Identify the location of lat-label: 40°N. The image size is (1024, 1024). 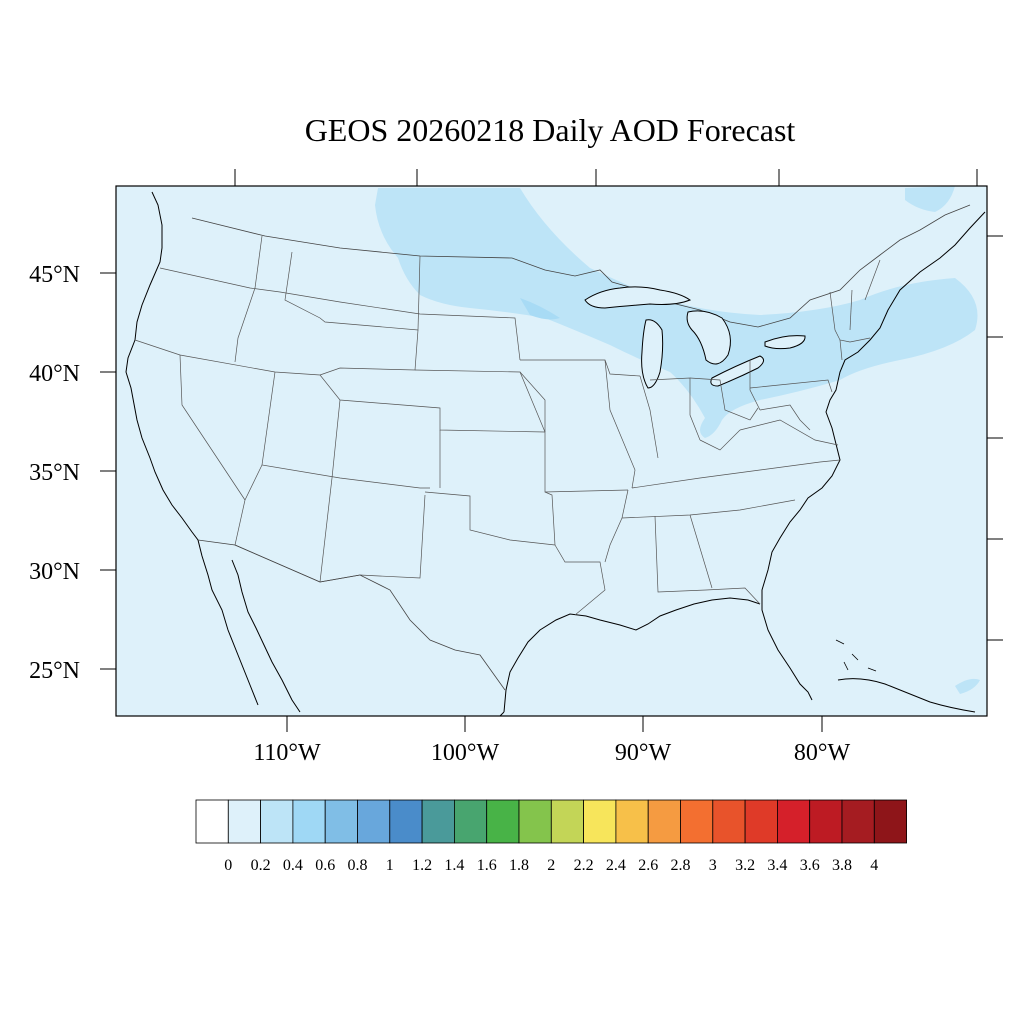
(54, 374).